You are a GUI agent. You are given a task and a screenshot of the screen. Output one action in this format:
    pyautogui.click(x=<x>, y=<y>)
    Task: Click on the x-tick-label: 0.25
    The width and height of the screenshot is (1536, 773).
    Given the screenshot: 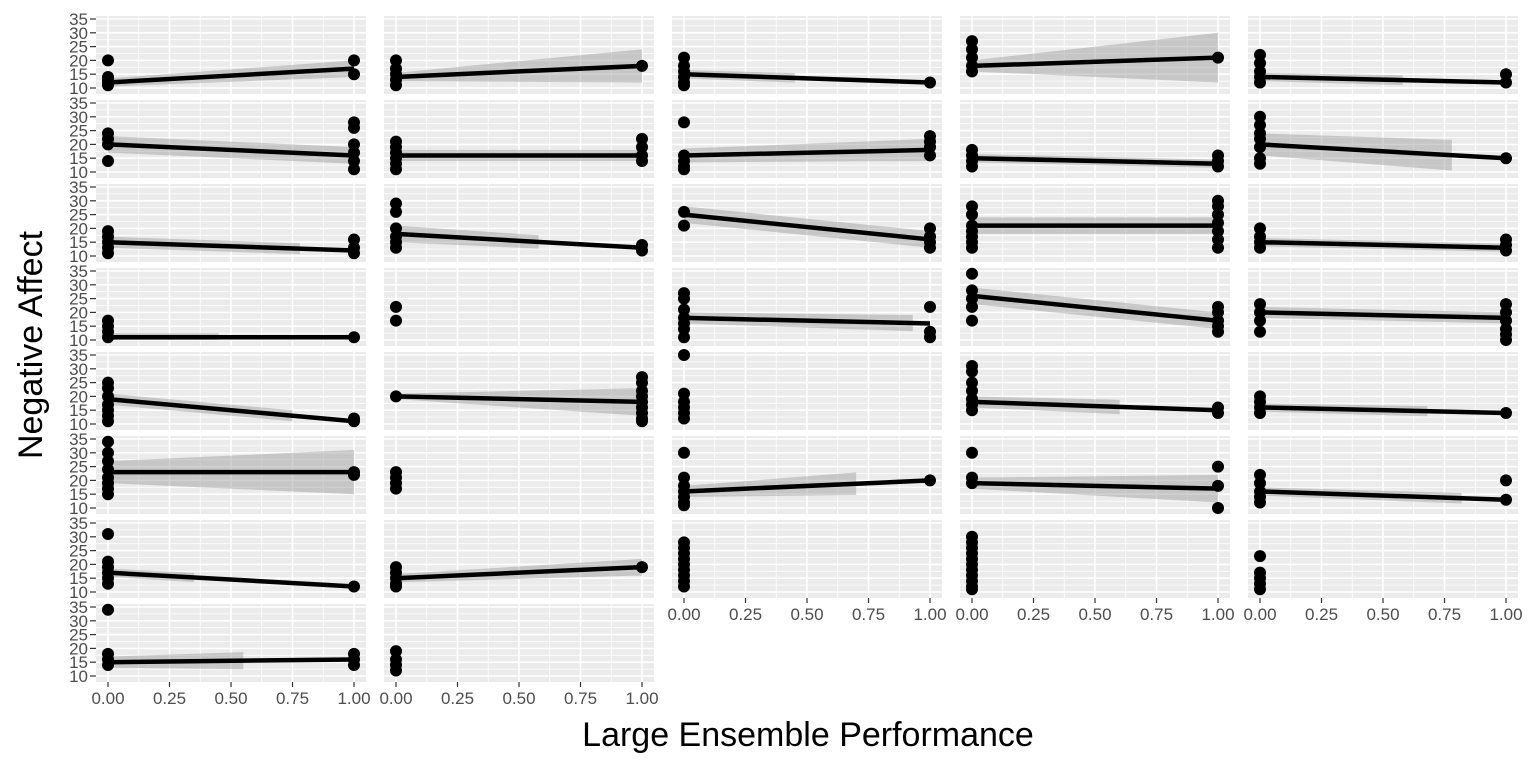 What is the action you would take?
    pyautogui.click(x=457, y=698)
    